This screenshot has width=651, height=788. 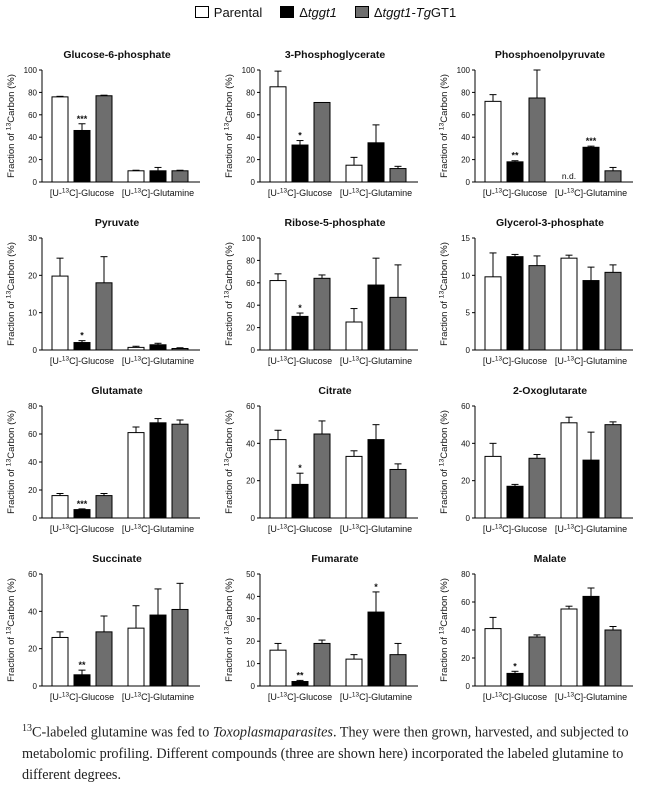 I want to click on legend-item-parental: Parental, so click(x=228, y=12).